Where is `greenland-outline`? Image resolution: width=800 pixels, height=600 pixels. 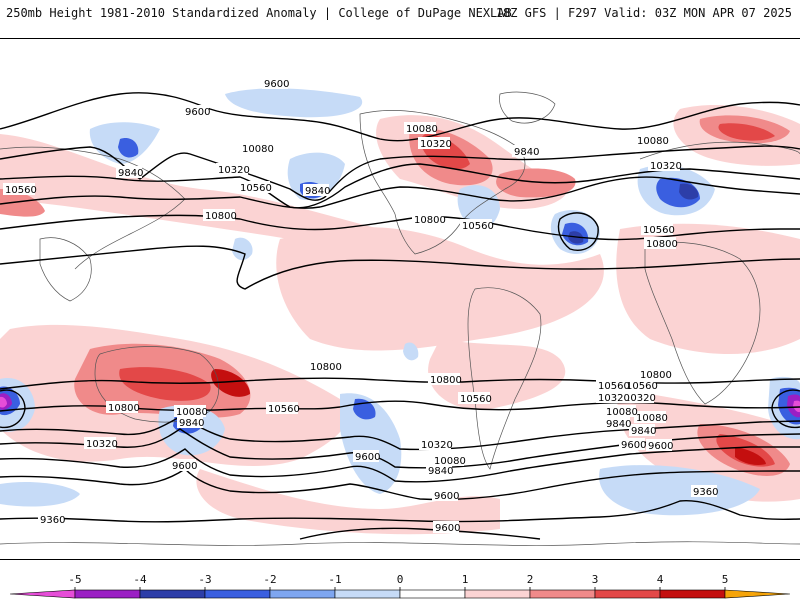
greenland-outline is located at coordinates (527, 107).